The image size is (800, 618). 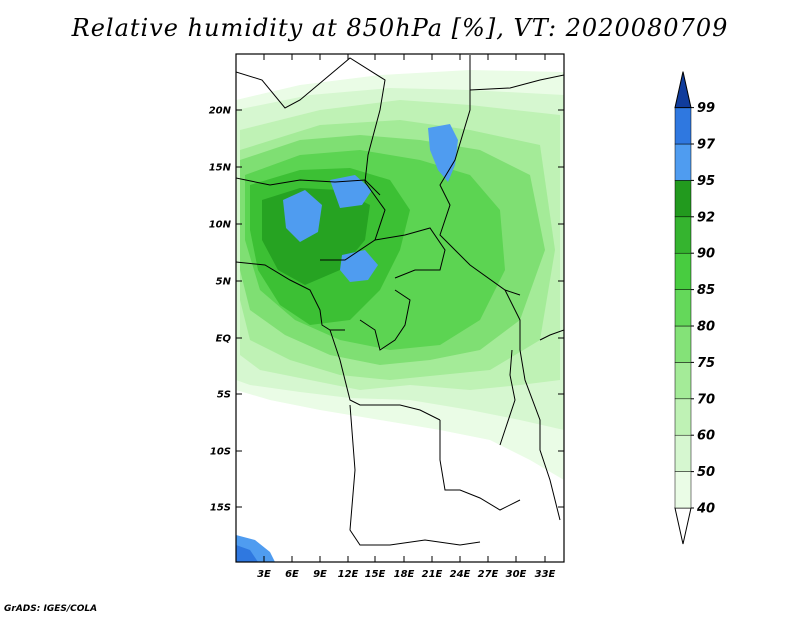 I want to click on border-path-ethiopia, so click(x=516, y=82).